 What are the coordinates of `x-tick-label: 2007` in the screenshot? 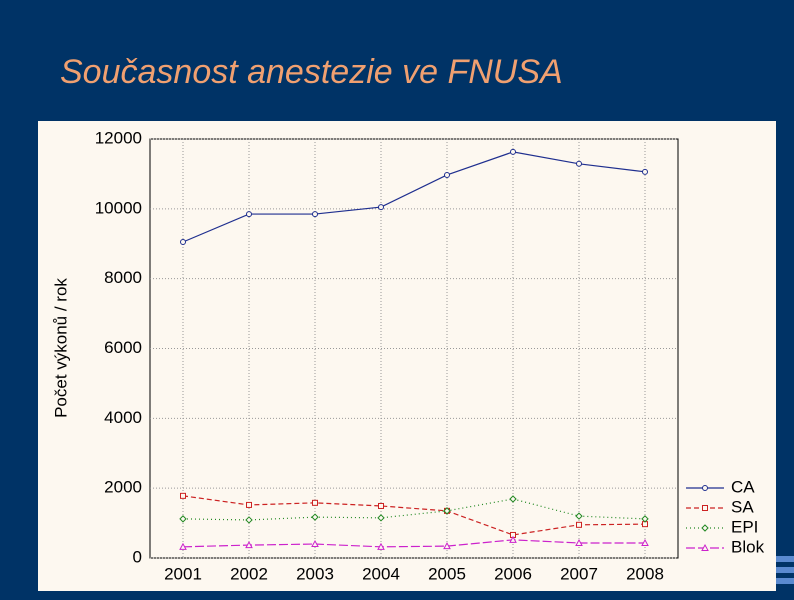 It's located at (579, 573).